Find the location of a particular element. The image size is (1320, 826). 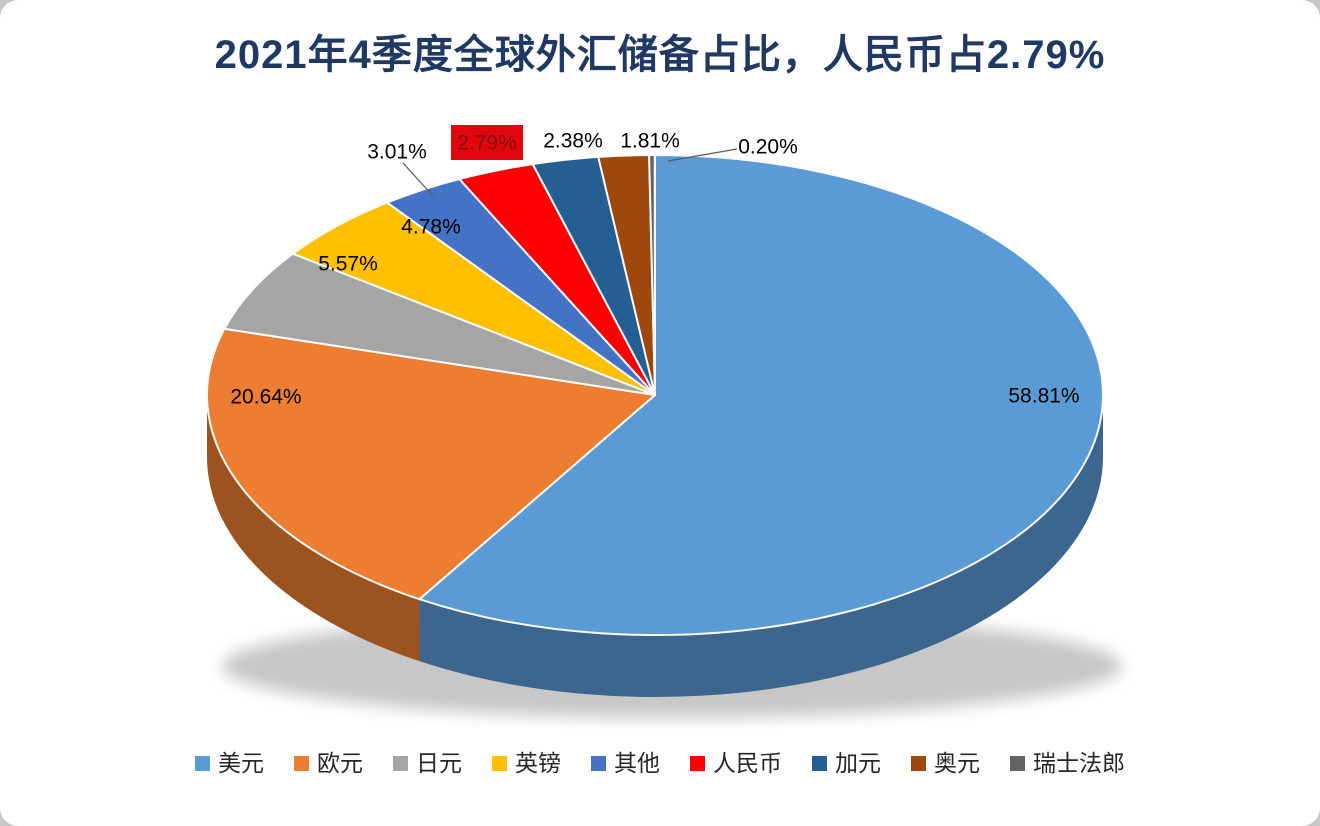

label-leader-other is located at coordinates (418, 179).